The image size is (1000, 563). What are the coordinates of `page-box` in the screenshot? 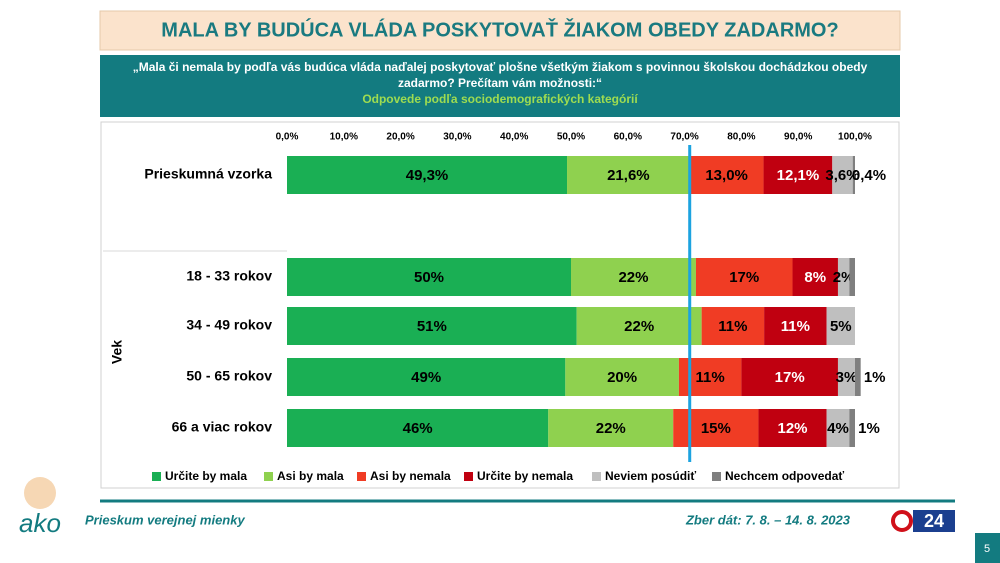 It's located at (987, 548).